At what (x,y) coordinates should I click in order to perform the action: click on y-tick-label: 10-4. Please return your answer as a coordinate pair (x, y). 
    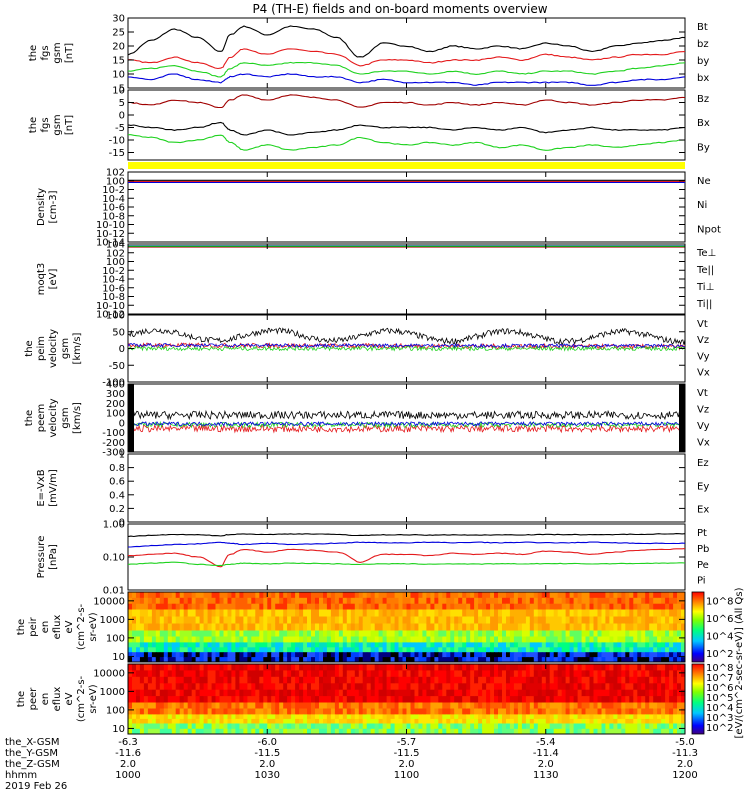
    Looking at the image, I should click on (113, 199).